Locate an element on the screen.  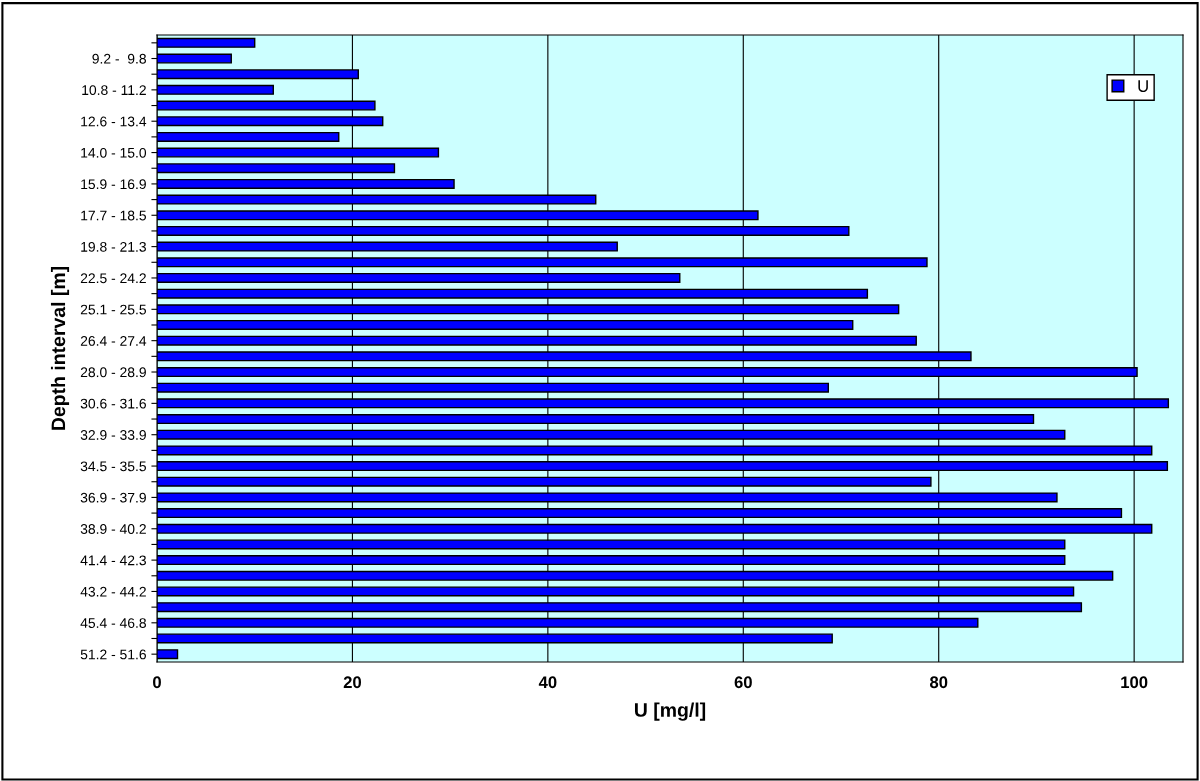
y-tick-label: 17.7 - 18.5 is located at coordinates (114, 215).